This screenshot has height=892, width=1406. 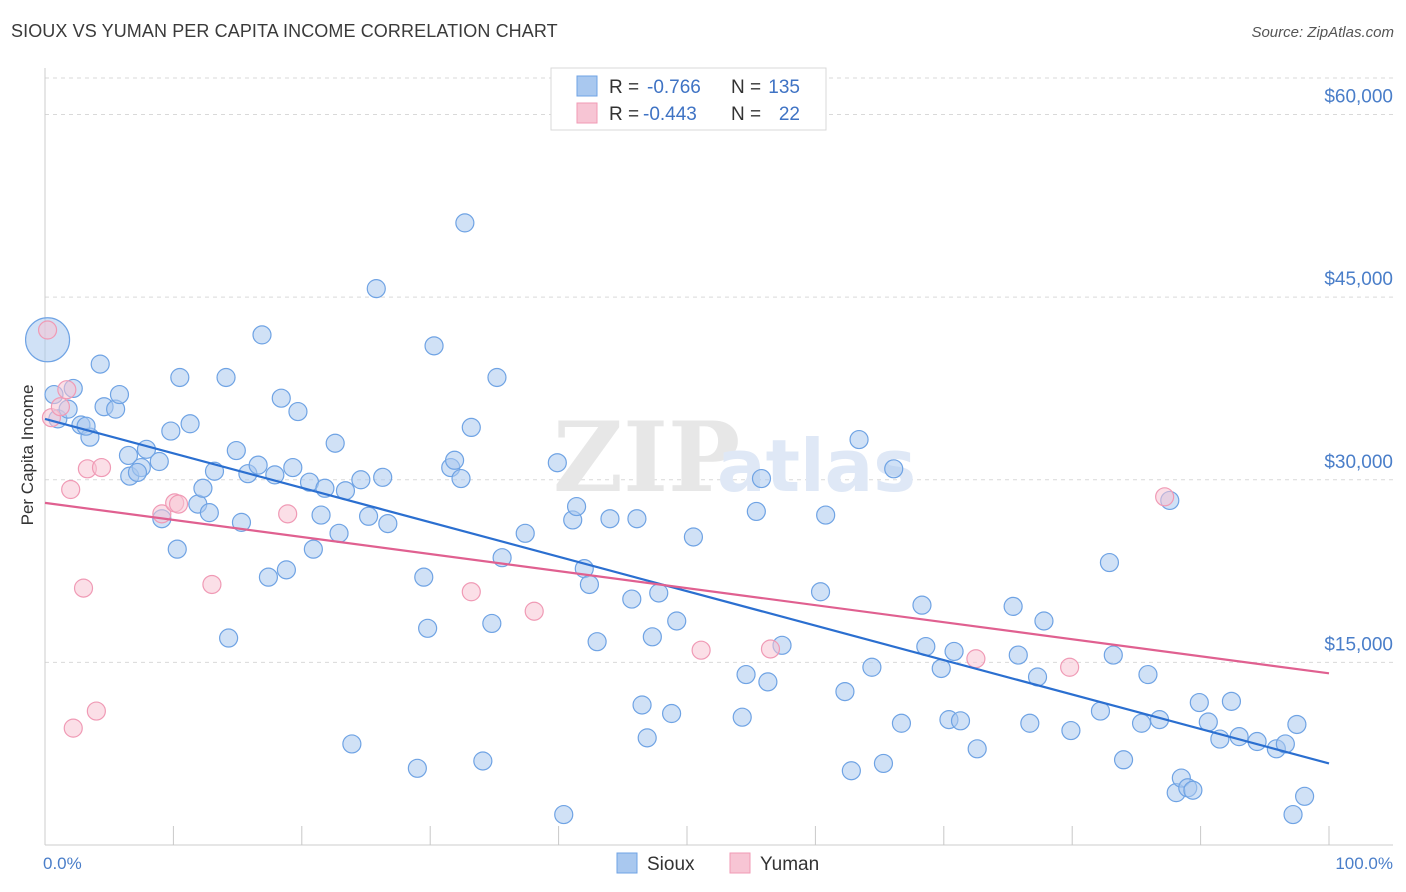 I want to click on y-tick-label: $15,000, so click(x=1358, y=644).